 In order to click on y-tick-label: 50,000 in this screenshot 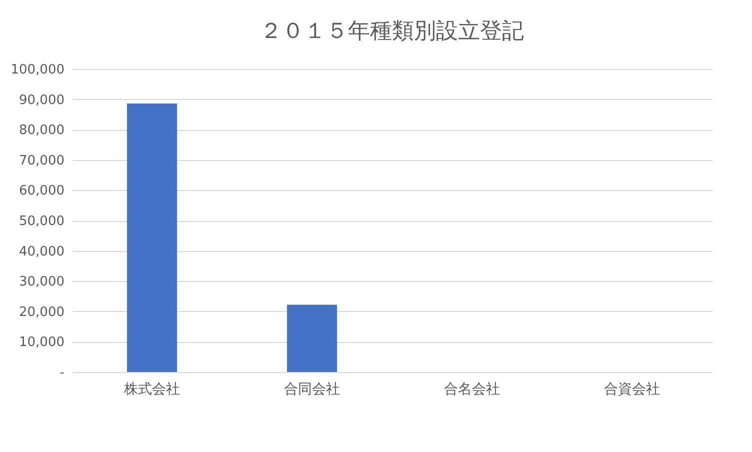, I will do `click(41, 221)`.